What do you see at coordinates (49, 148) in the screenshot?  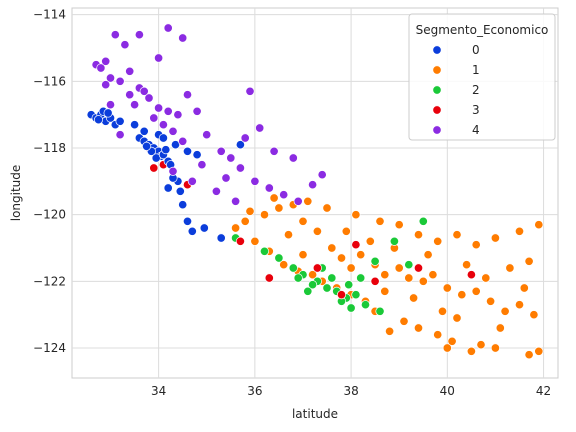 I see `y-tick-label: −118` at bounding box center [49, 148].